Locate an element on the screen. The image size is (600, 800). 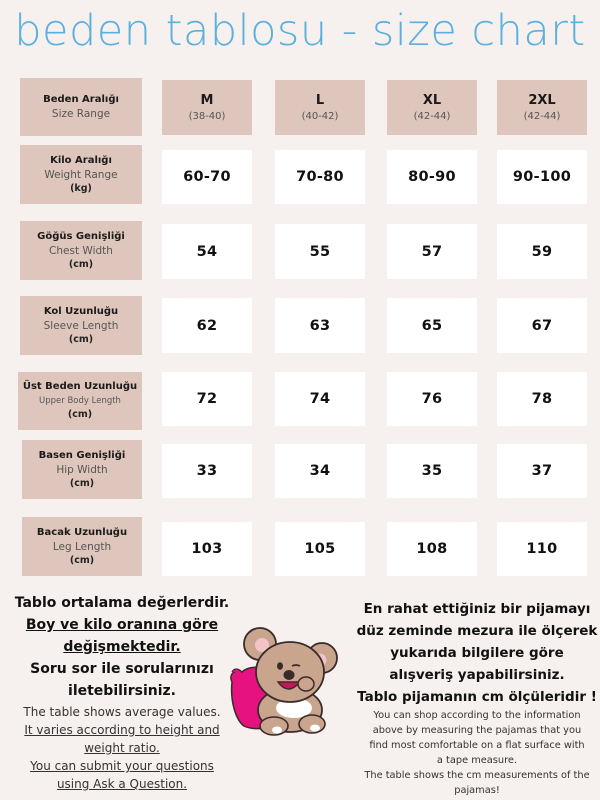
row-label-tr: Göğüs Genişliği is located at coordinates (81, 236).